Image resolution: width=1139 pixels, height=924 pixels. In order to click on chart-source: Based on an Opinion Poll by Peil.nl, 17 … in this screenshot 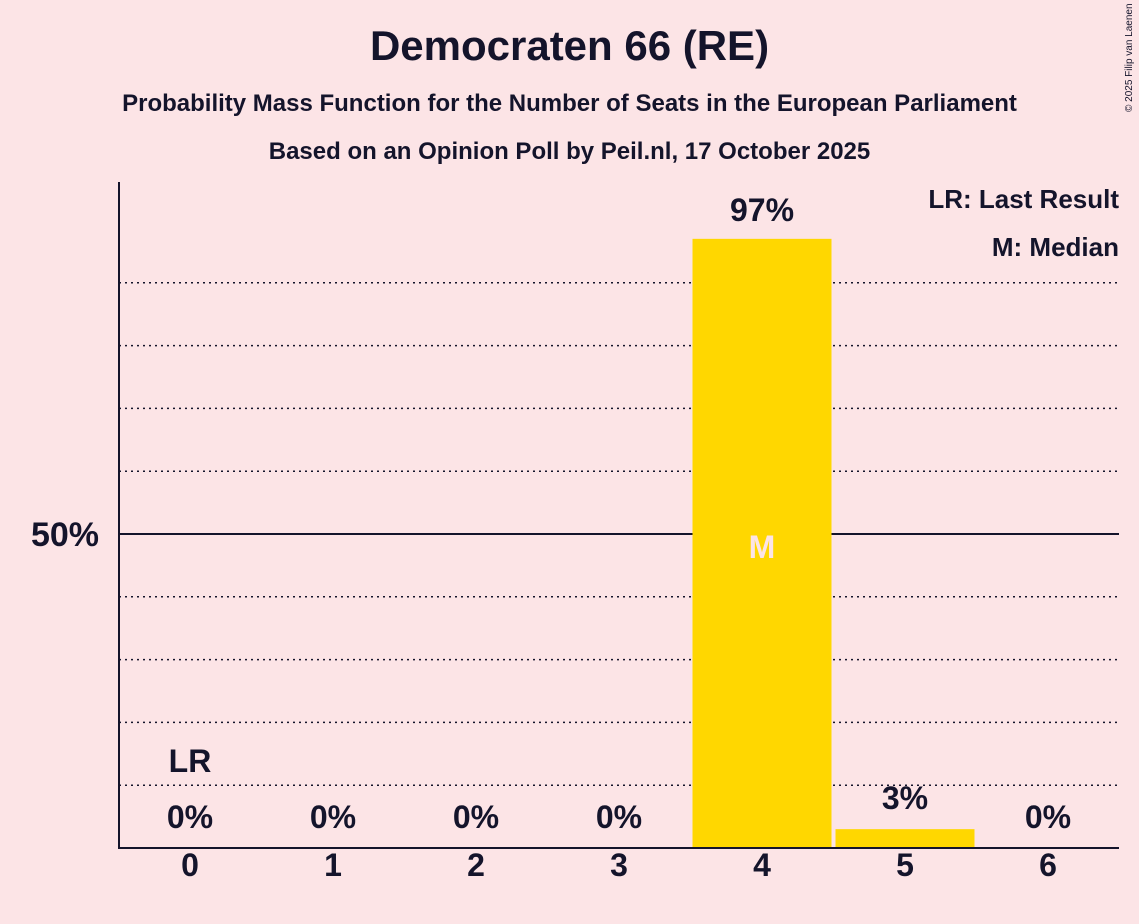, I will do `click(569, 151)`.